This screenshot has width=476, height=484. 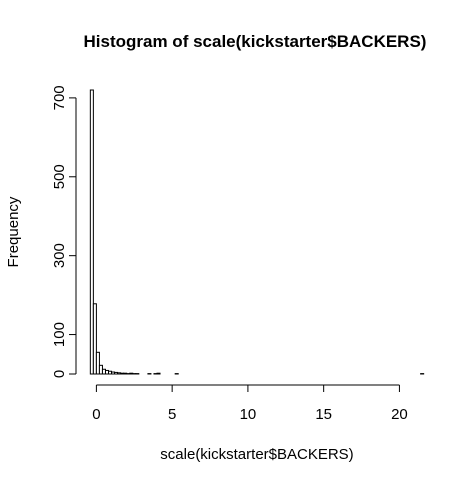 I want to click on y-axis-label: Frequency, so click(x=13, y=231).